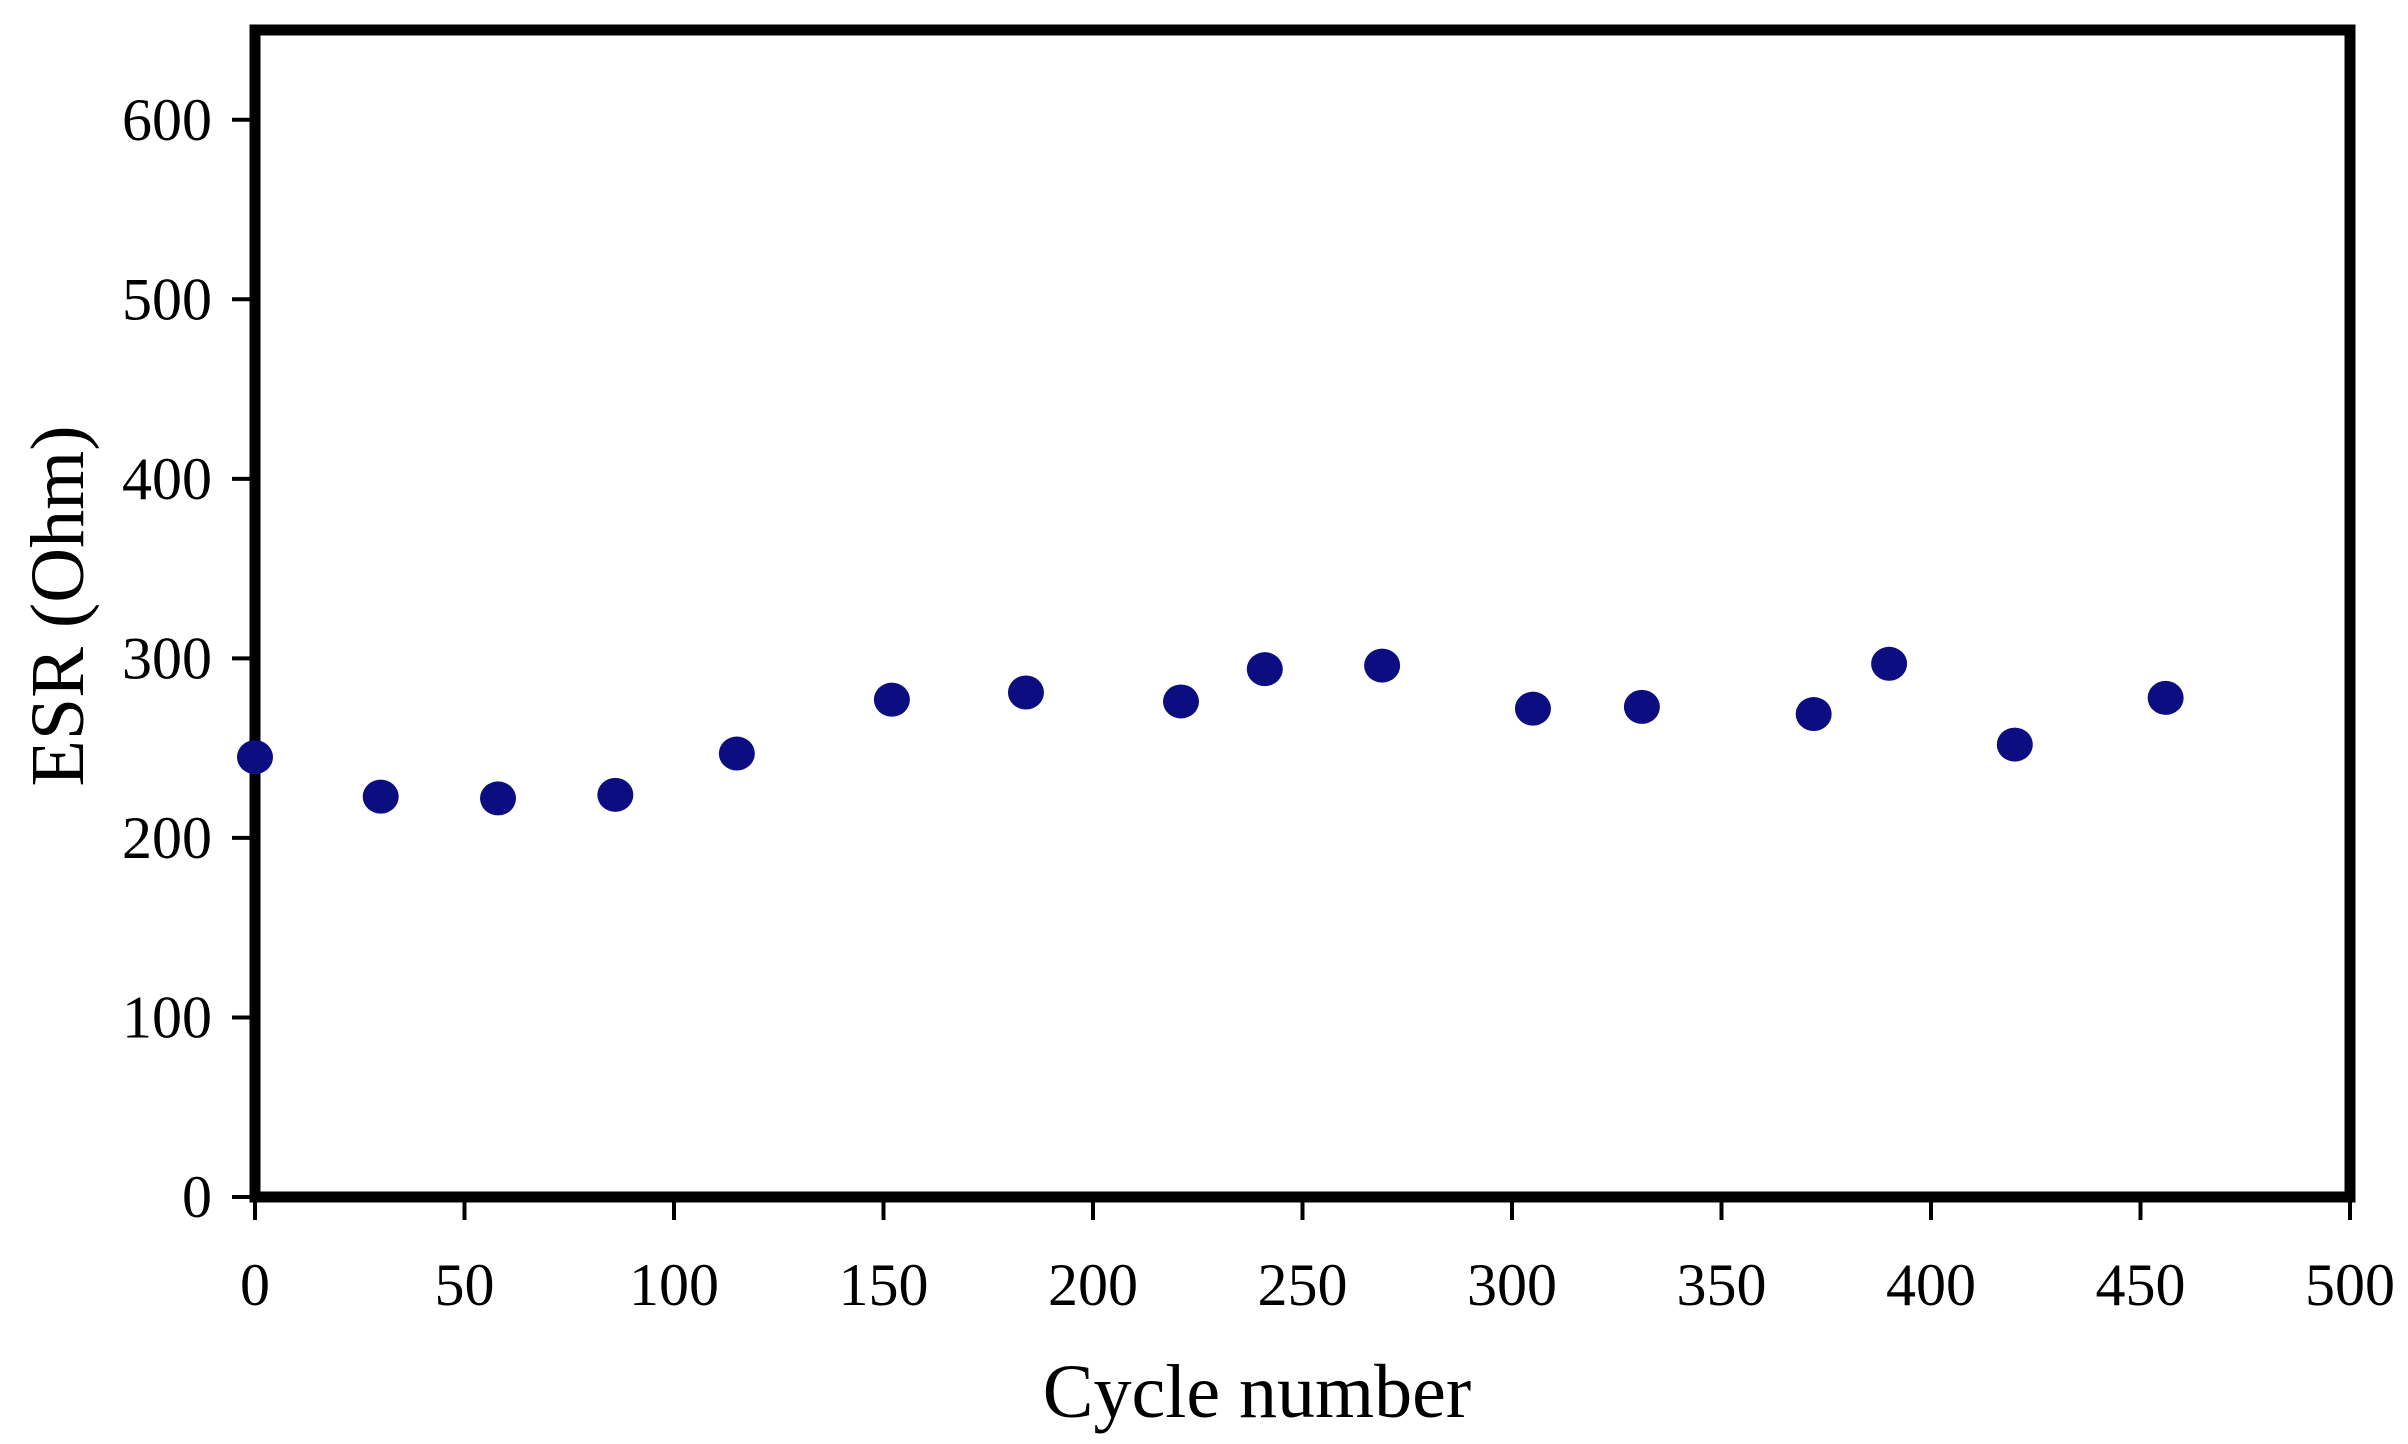 The image size is (2408, 1444). What do you see at coordinates (1512, 1285) in the screenshot?
I see `x-tick-label: 300` at bounding box center [1512, 1285].